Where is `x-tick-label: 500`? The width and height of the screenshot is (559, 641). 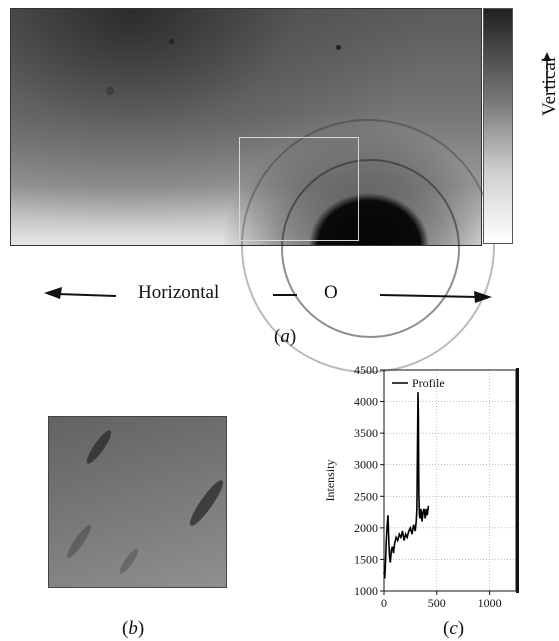
x-tick-label: 500 is located at coordinates (437, 603).